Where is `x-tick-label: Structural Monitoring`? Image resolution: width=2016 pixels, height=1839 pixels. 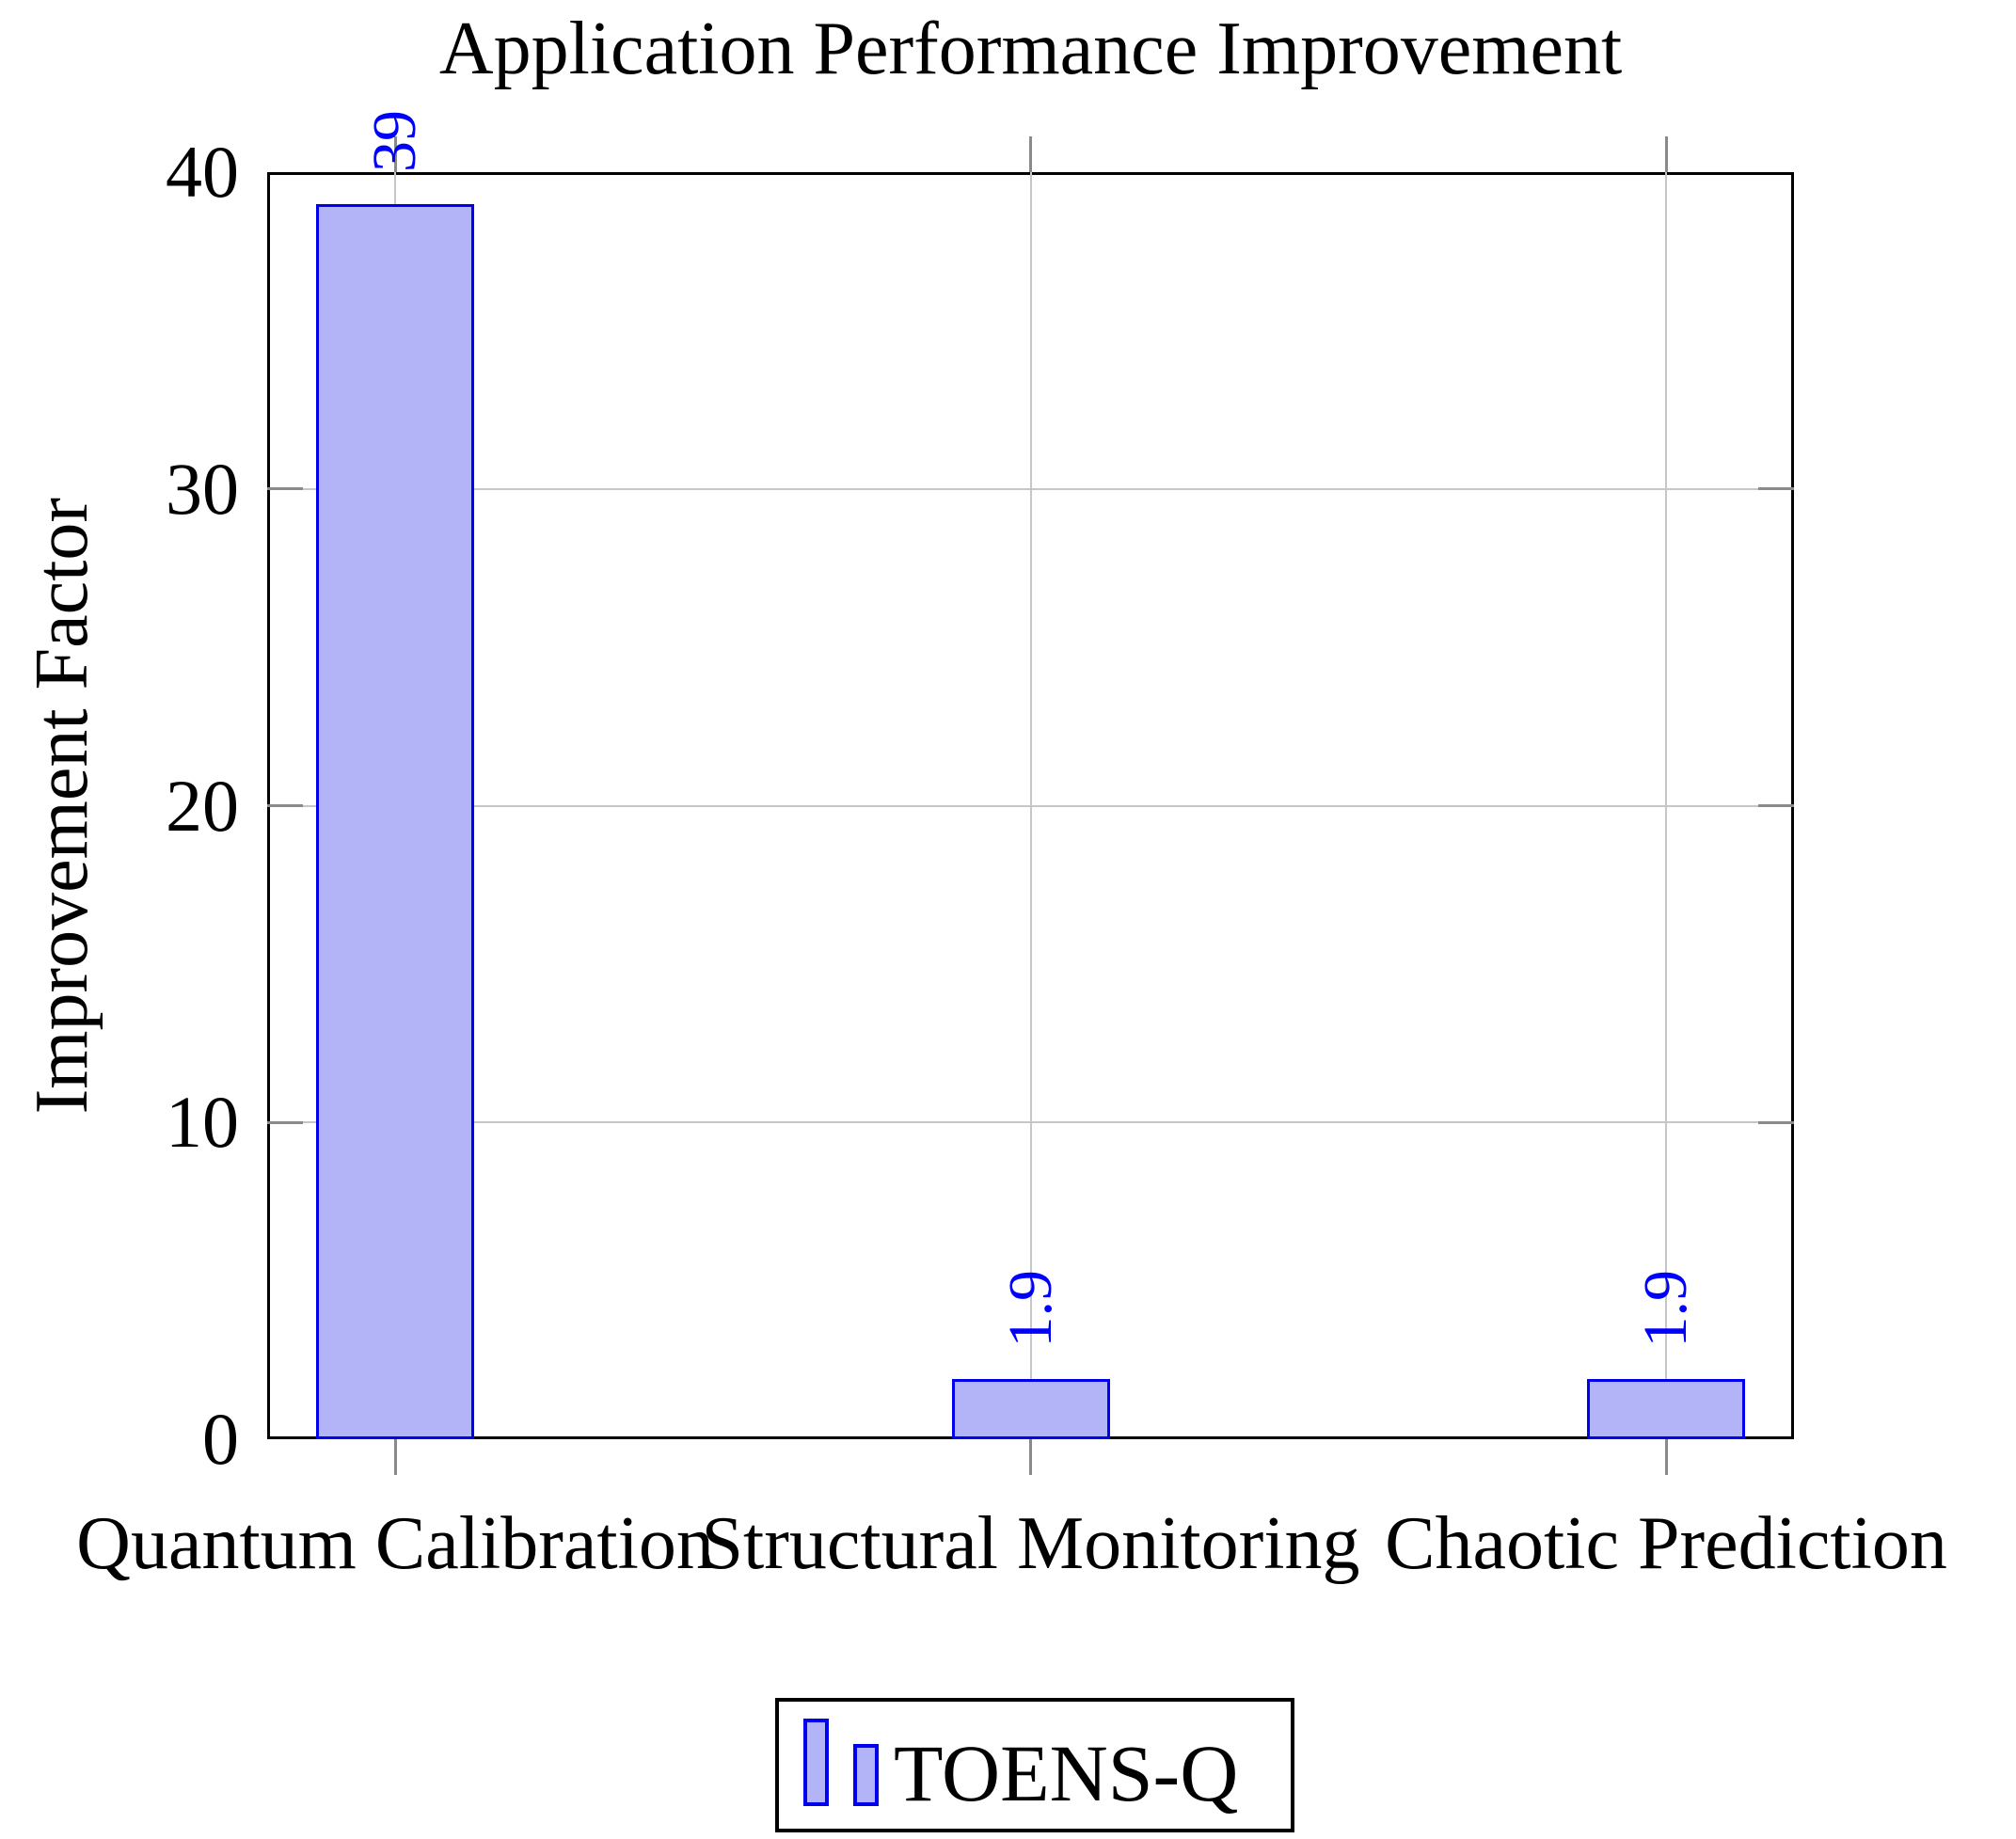
x-tick-label: Structural Monitoring is located at coordinates (1030, 1543).